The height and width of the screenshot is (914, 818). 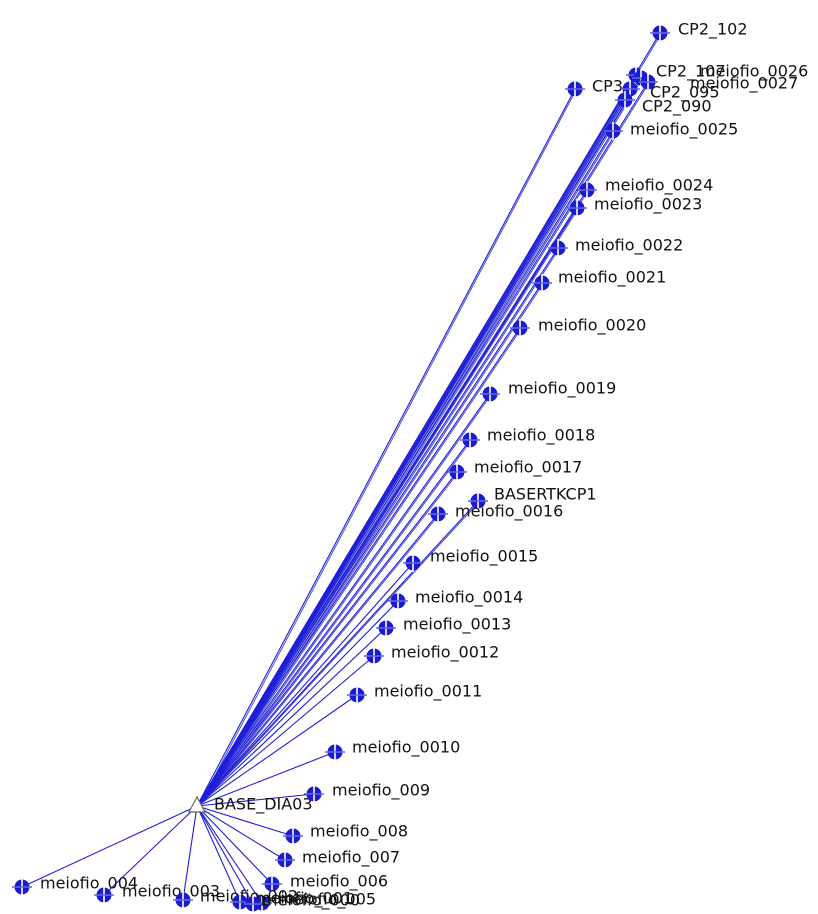 I want to click on point-label-meiofio_0020: meiofio_0020, so click(x=592, y=326).